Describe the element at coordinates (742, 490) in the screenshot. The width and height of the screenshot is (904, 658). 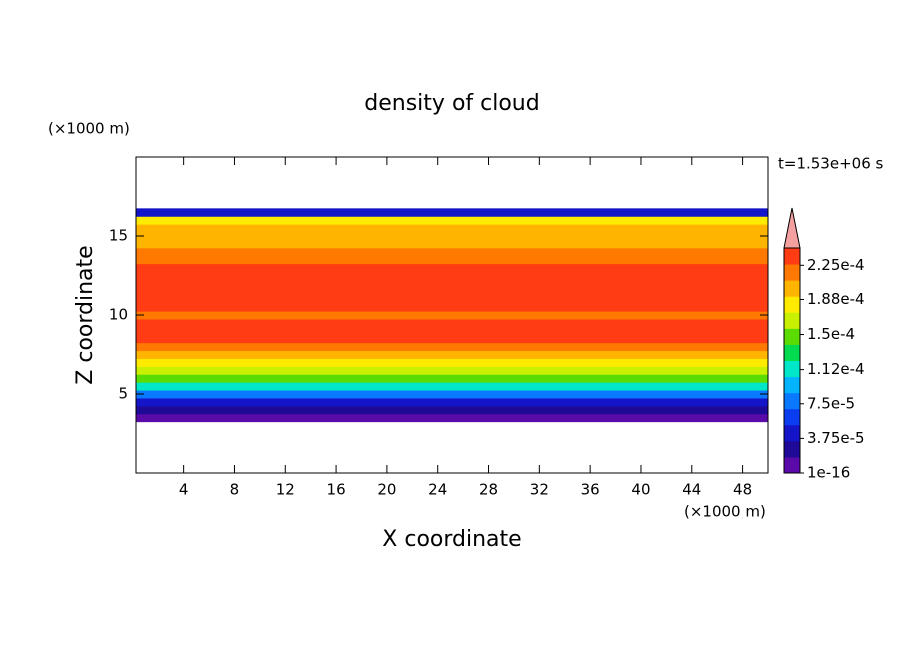
I see `x-tick-label: 48` at that location.